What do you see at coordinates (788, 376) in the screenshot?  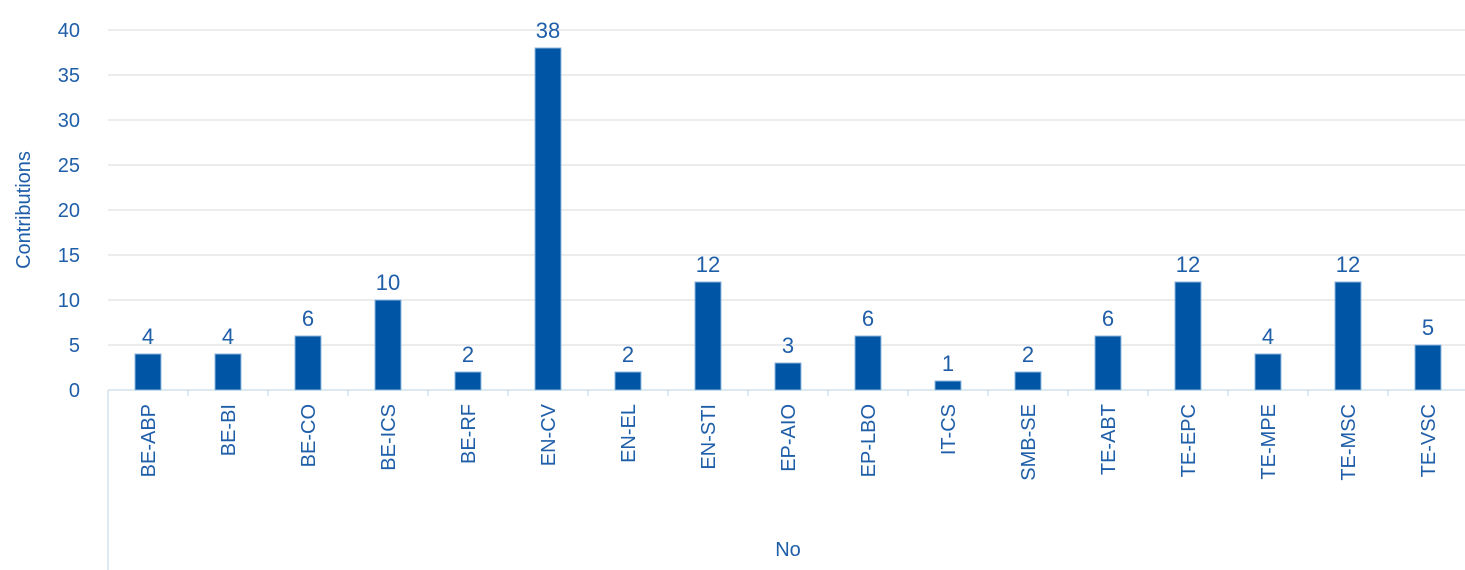 I see `bar-ep-aio` at bounding box center [788, 376].